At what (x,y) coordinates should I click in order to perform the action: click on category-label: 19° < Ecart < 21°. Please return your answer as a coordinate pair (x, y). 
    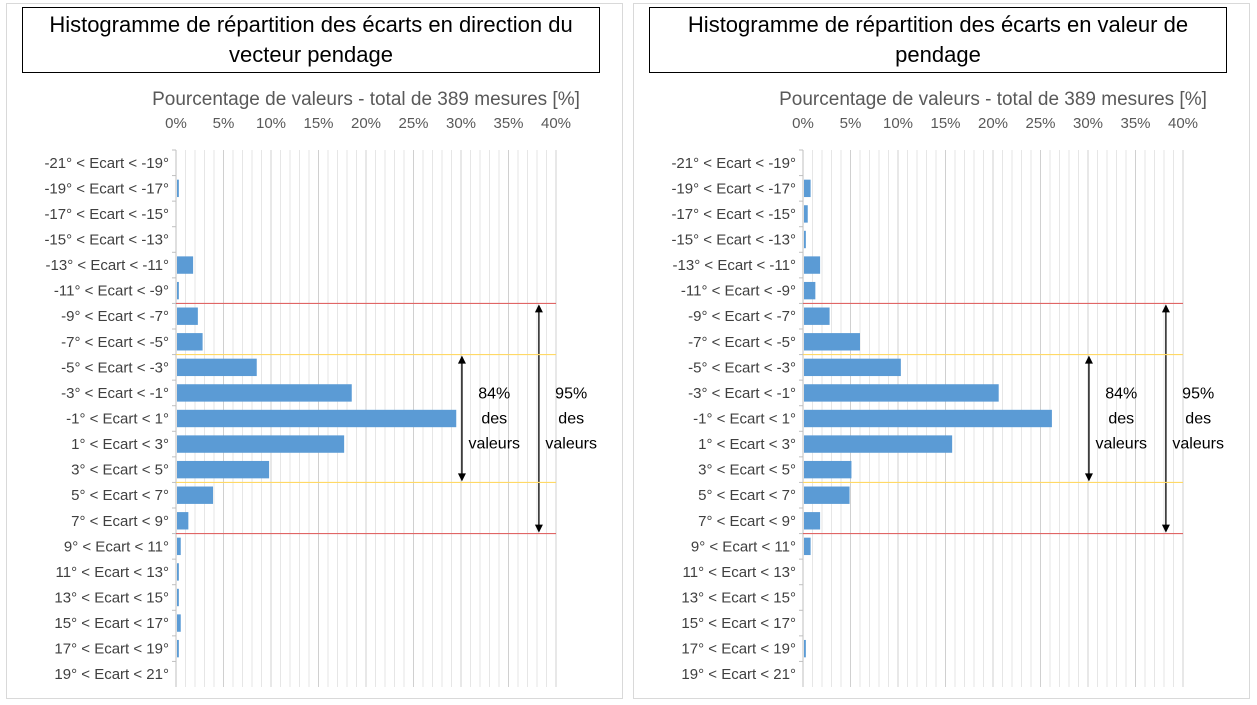
    Looking at the image, I should click on (738, 674).